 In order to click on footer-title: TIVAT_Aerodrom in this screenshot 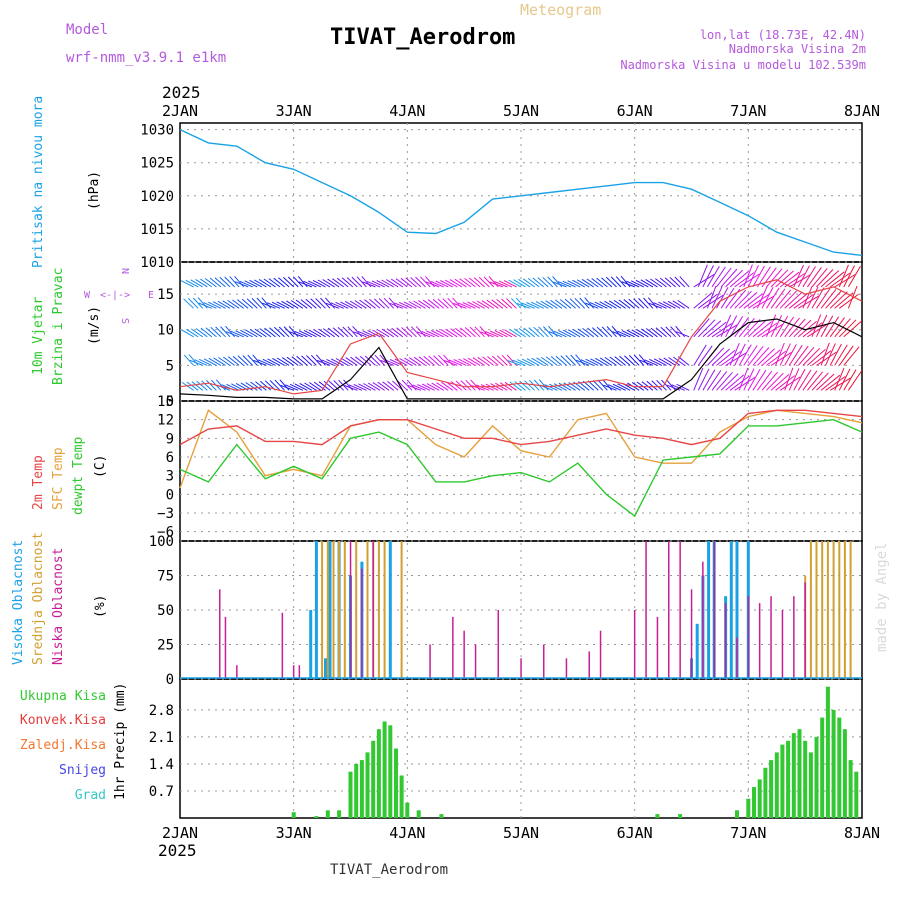, I will do `click(389, 870)`.